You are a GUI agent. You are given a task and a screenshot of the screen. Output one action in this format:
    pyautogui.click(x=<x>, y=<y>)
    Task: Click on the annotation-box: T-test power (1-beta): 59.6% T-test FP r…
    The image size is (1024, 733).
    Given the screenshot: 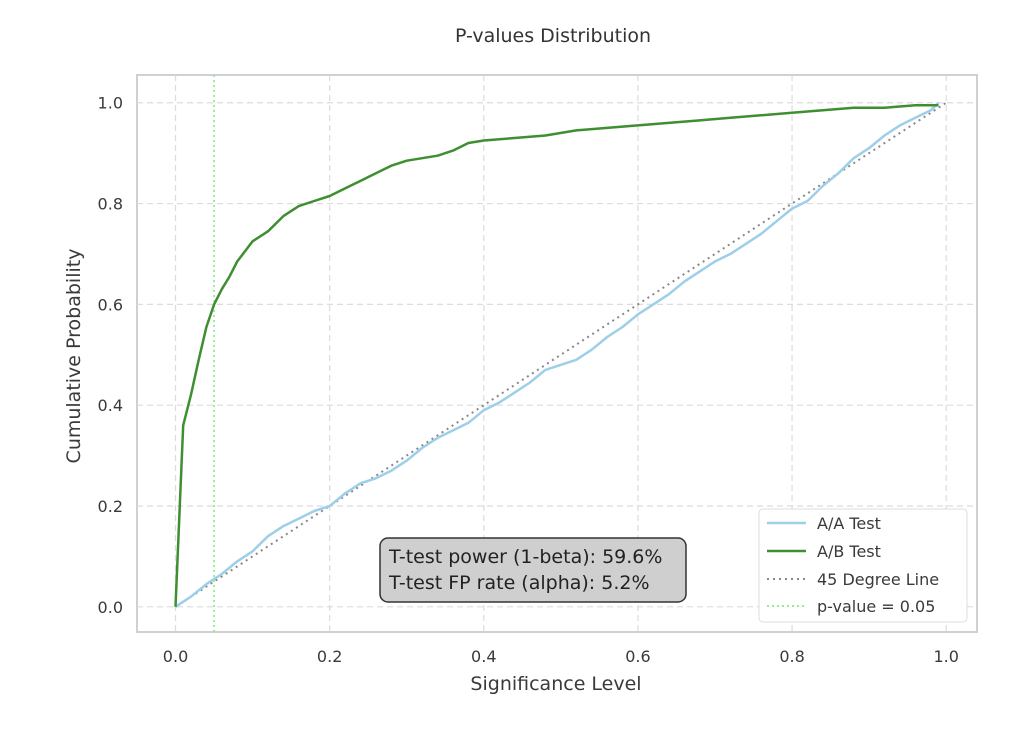 What is the action you would take?
    pyautogui.click(x=533, y=570)
    